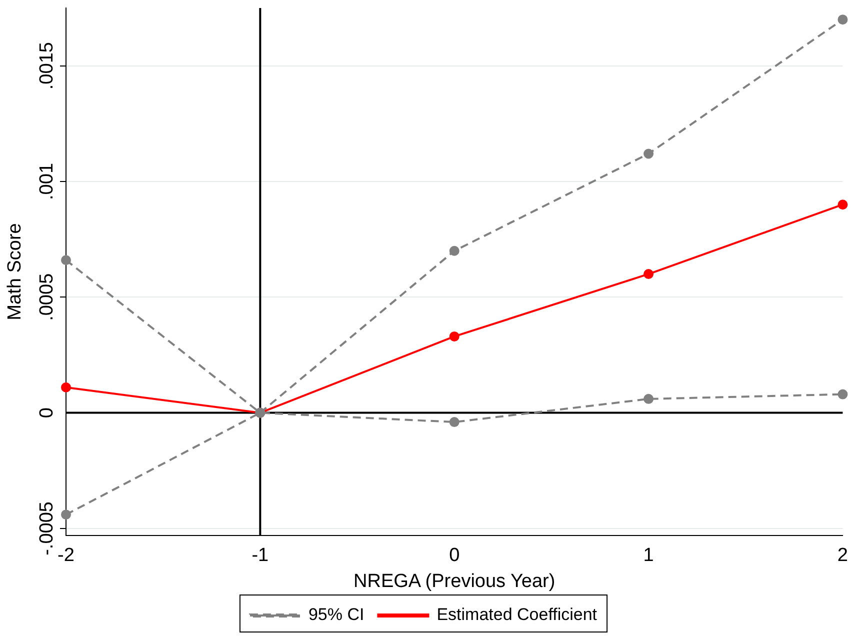 The image size is (851, 642). Describe the element at coordinates (842, 555) in the screenshot. I see `x-tick-label: 2` at that location.